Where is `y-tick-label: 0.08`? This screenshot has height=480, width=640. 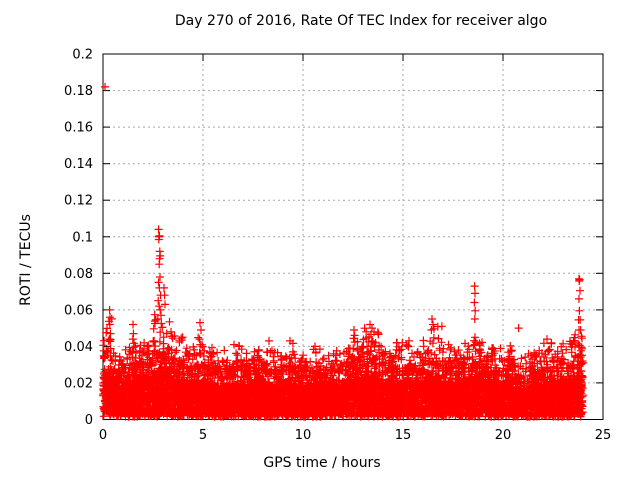
y-tick-label: 0.08 is located at coordinates (78, 274).